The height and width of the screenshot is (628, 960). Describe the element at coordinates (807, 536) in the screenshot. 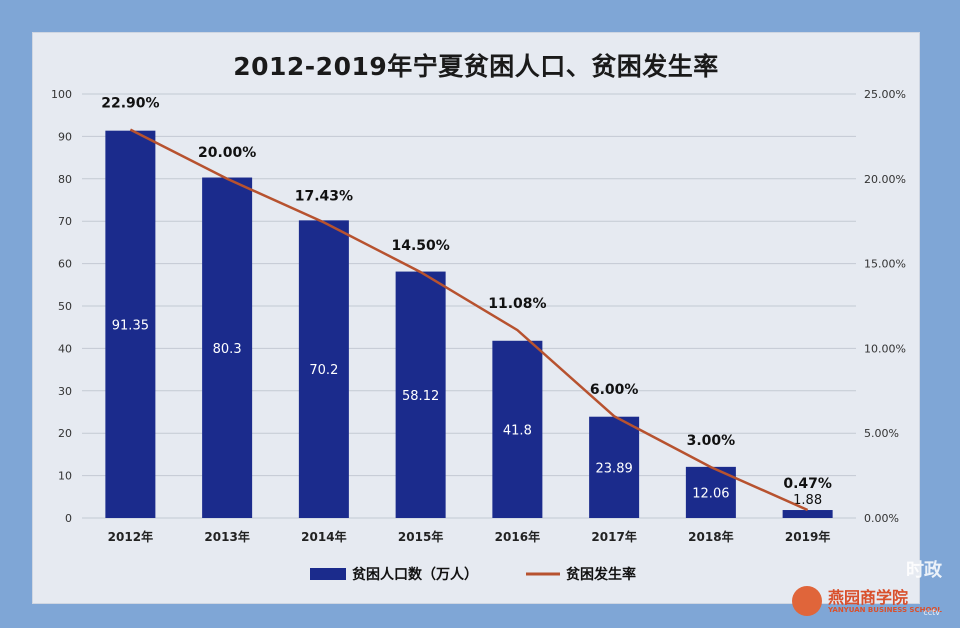

I see `x-category-label: 2019年` at that location.